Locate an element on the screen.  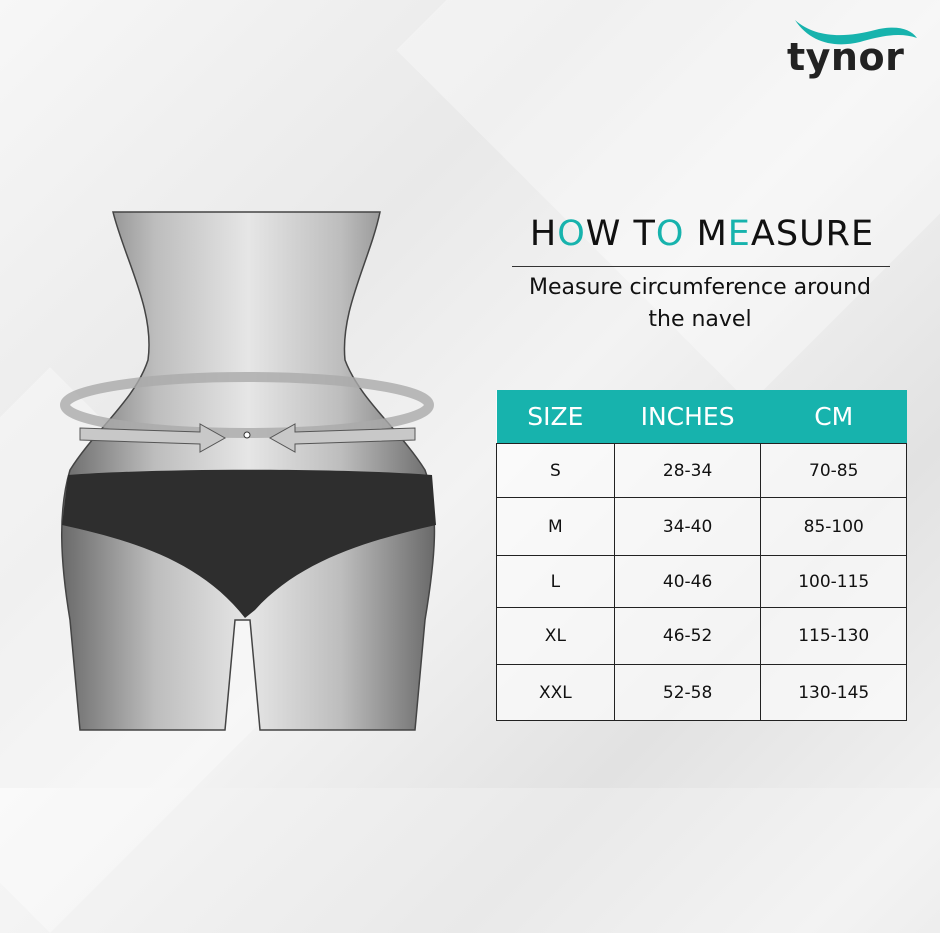
header-size: SIZE is located at coordinates (555, 417).